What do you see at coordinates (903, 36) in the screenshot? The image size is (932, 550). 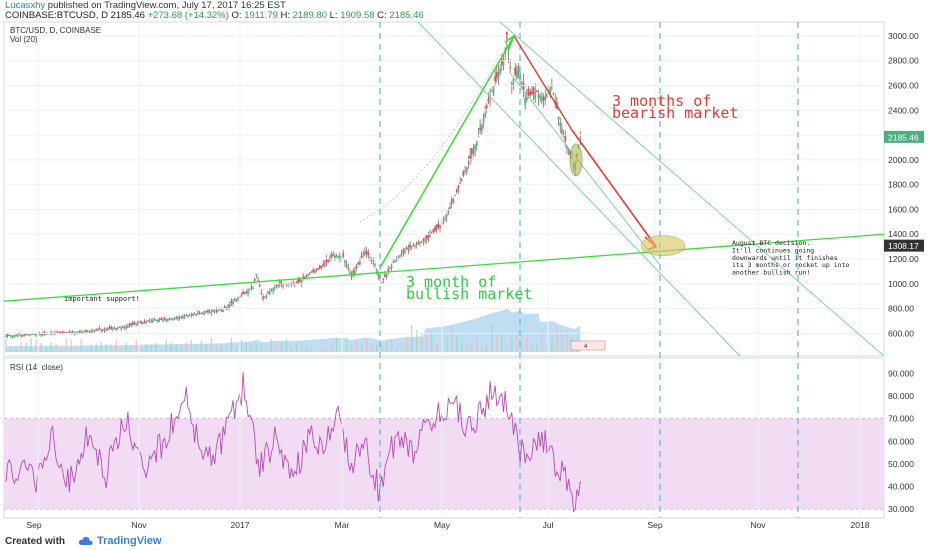 I see `price-tick-label: 3000.00` at bounding box center [903, 36].